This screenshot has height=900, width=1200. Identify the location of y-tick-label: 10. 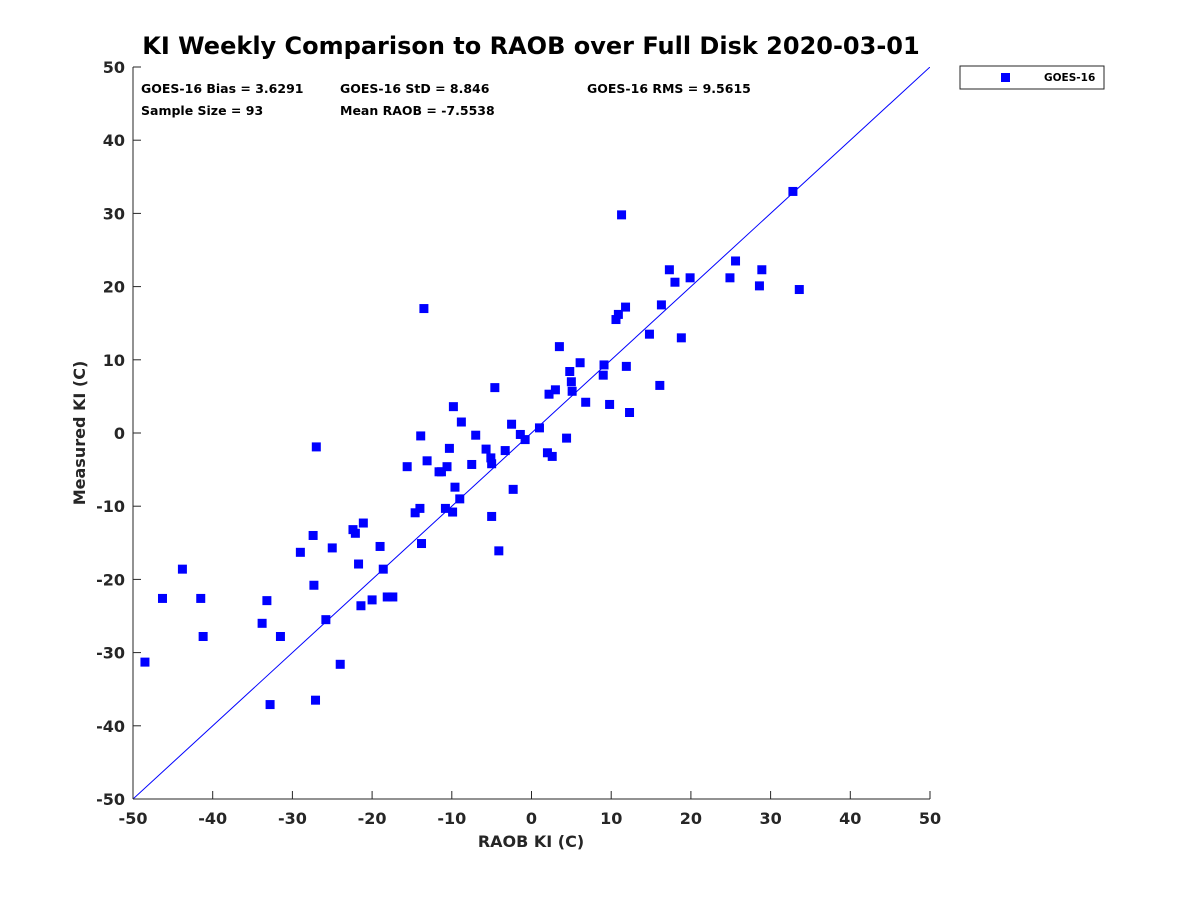
(114, 360).